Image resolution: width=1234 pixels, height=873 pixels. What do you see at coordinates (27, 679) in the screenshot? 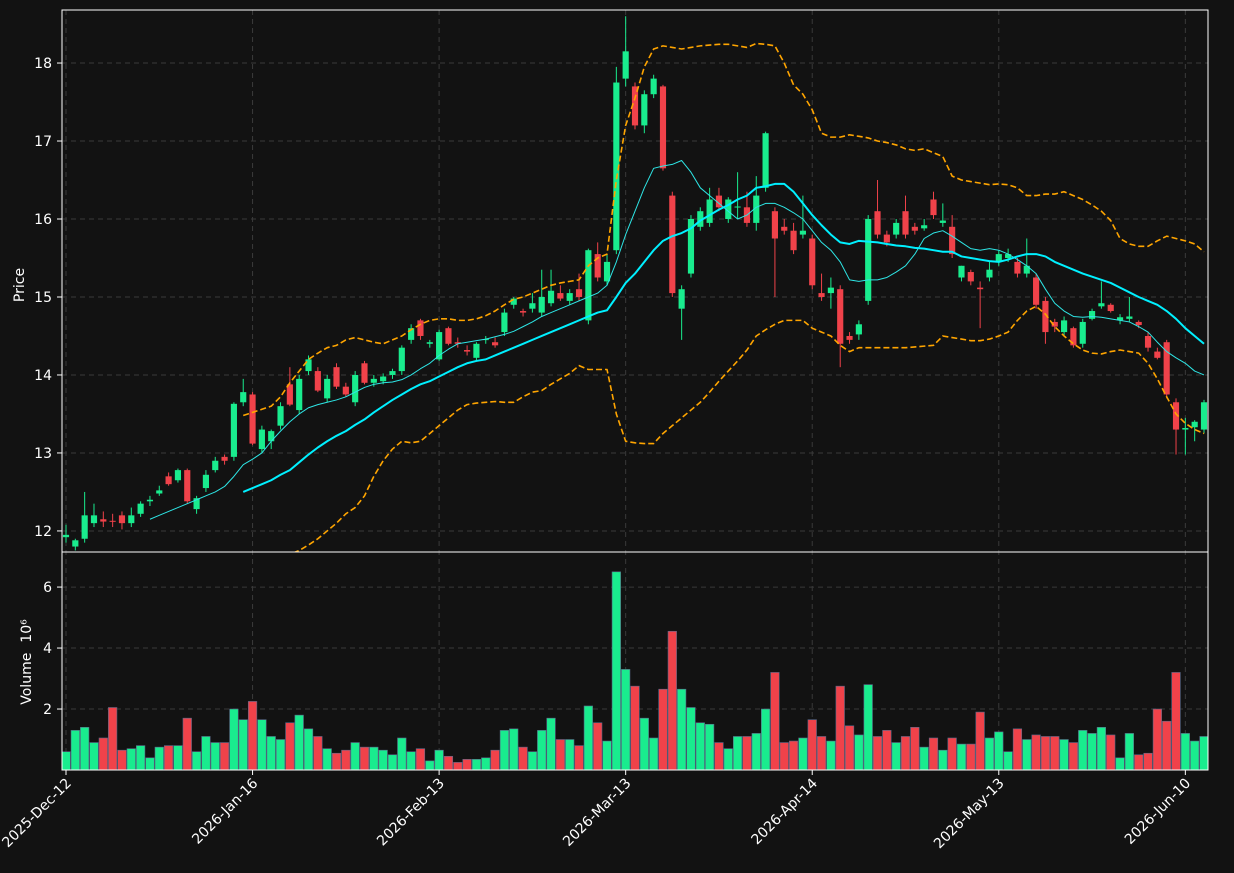
I see `volume-label: Volume` at bounding box center [27, 679].